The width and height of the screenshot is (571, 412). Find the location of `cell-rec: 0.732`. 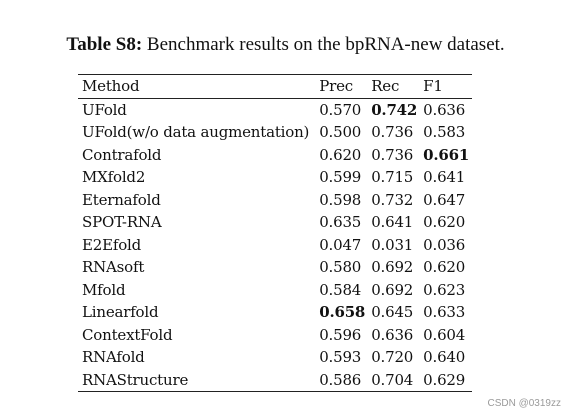

cell-rec: 0.732 is located at coordinates (392, 199).